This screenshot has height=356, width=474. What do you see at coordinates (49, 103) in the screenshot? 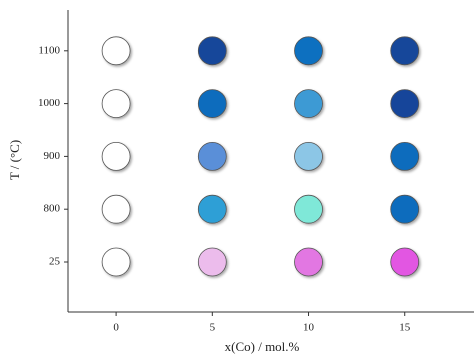
I see `y-tick-label: 1000` at bounding box center [49, 103].